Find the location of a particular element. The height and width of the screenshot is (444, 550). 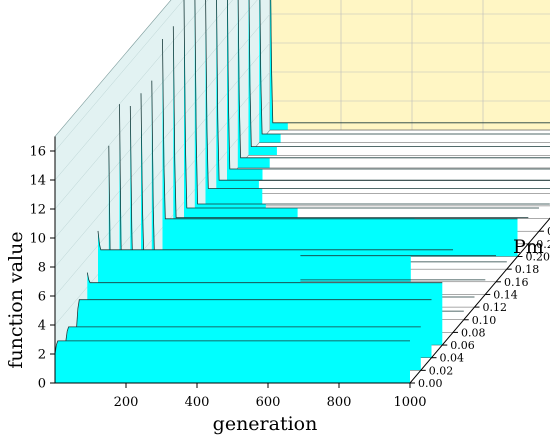

z-tick-label: 0.16 is located at coordinates (516, 282).